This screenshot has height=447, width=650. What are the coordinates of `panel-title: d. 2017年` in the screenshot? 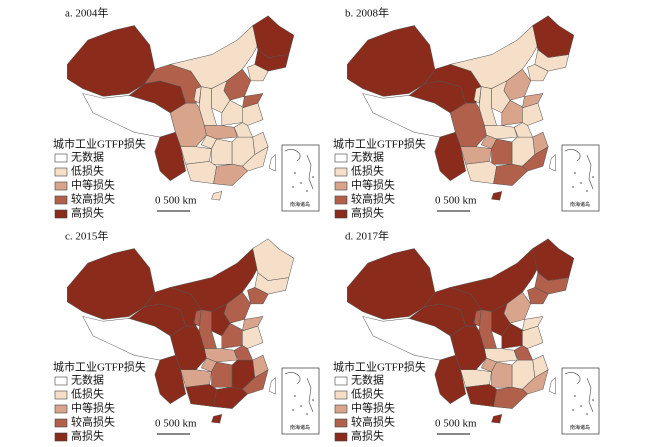 It's located at (367, 236).